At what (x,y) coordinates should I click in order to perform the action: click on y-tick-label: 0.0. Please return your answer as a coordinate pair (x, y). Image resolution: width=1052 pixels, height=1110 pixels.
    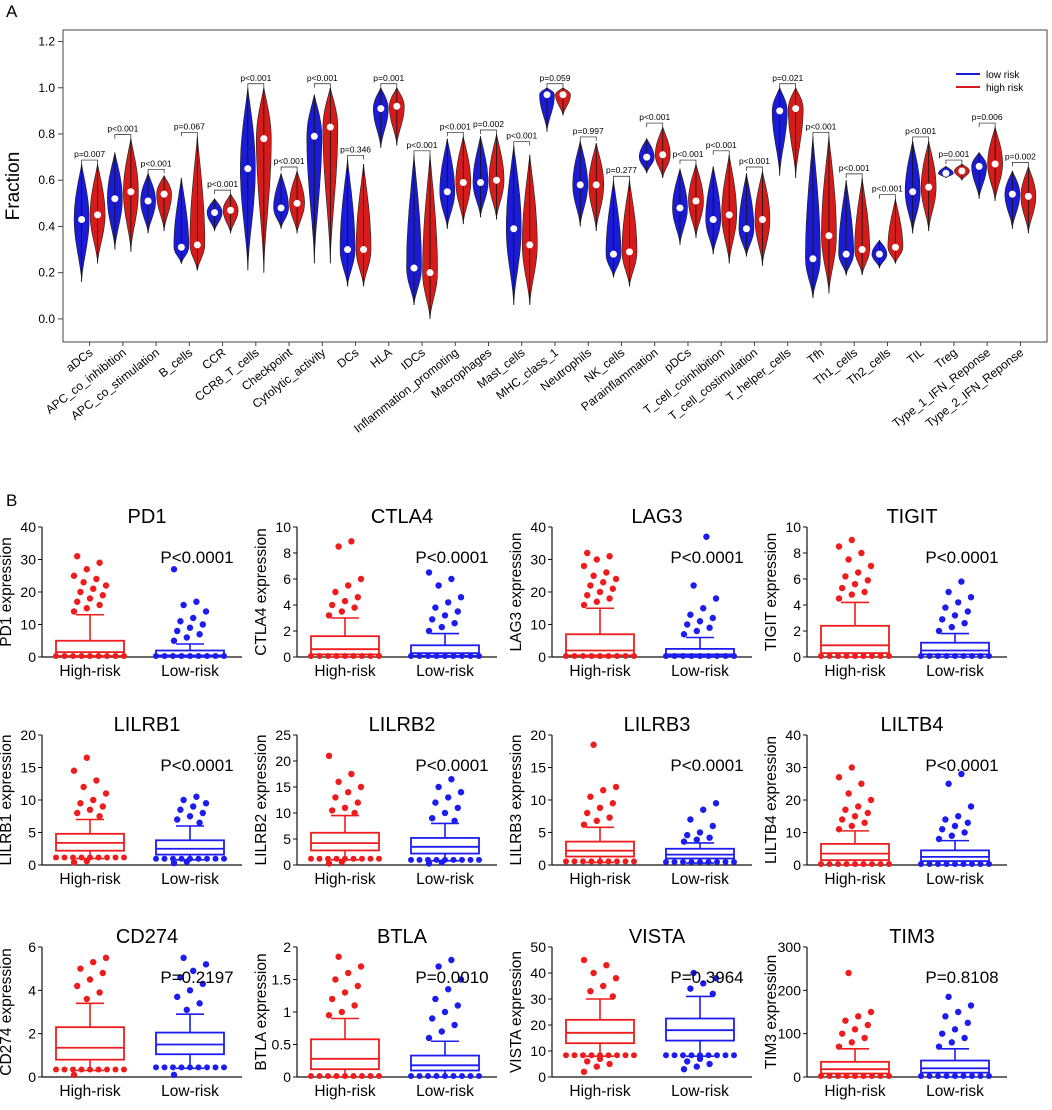
    Looking at the image, I should click on (46, 319).